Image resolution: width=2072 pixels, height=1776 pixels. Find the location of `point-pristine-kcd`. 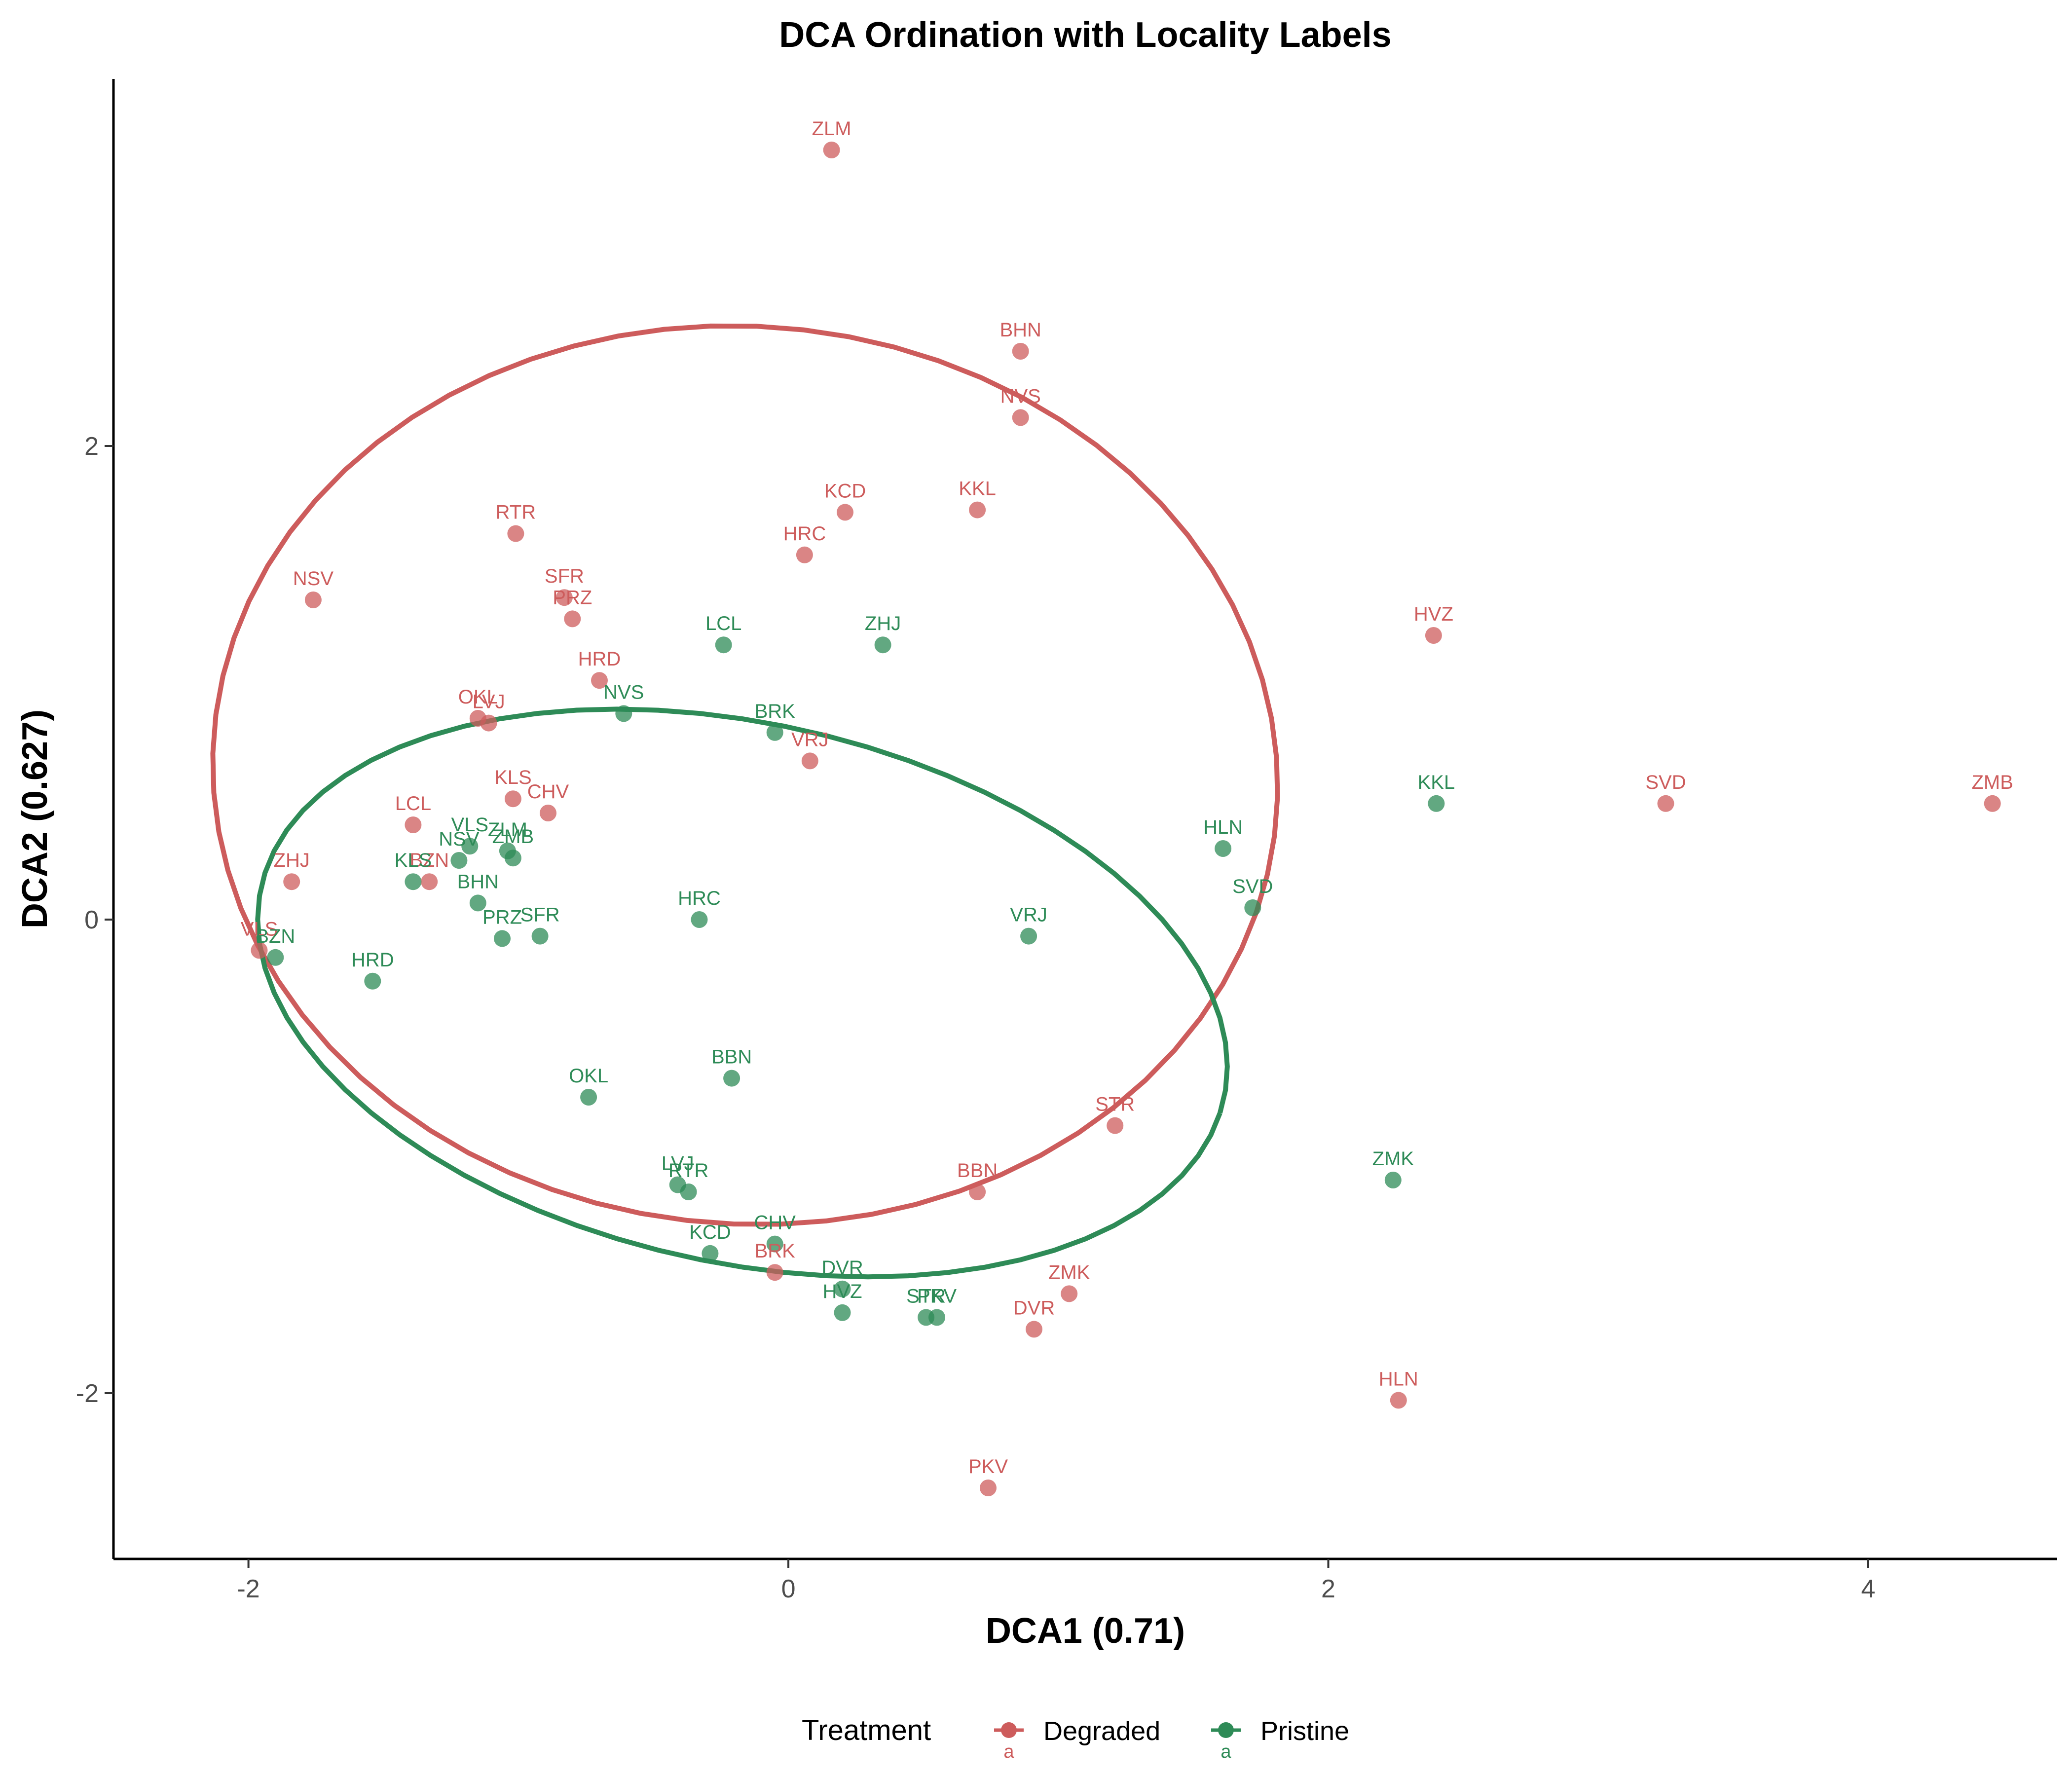

point-pristine-kcd is located at coordinates (710, 1254).